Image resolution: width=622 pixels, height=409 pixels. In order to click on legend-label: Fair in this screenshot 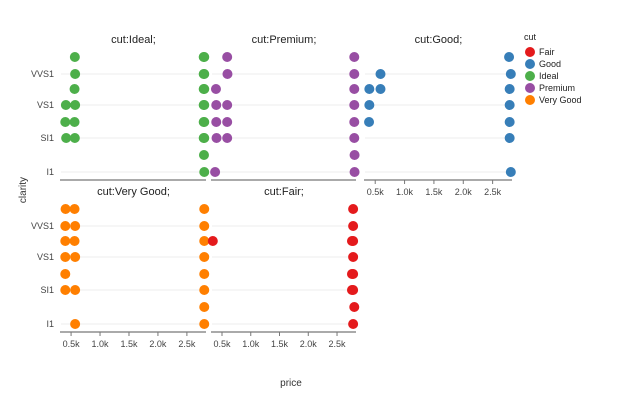, I will do `click(547, 52)`.